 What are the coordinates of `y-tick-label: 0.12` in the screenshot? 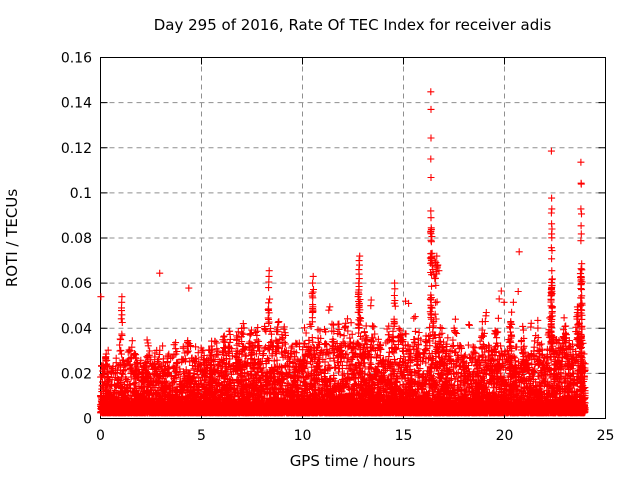 It's located at (76, 149).